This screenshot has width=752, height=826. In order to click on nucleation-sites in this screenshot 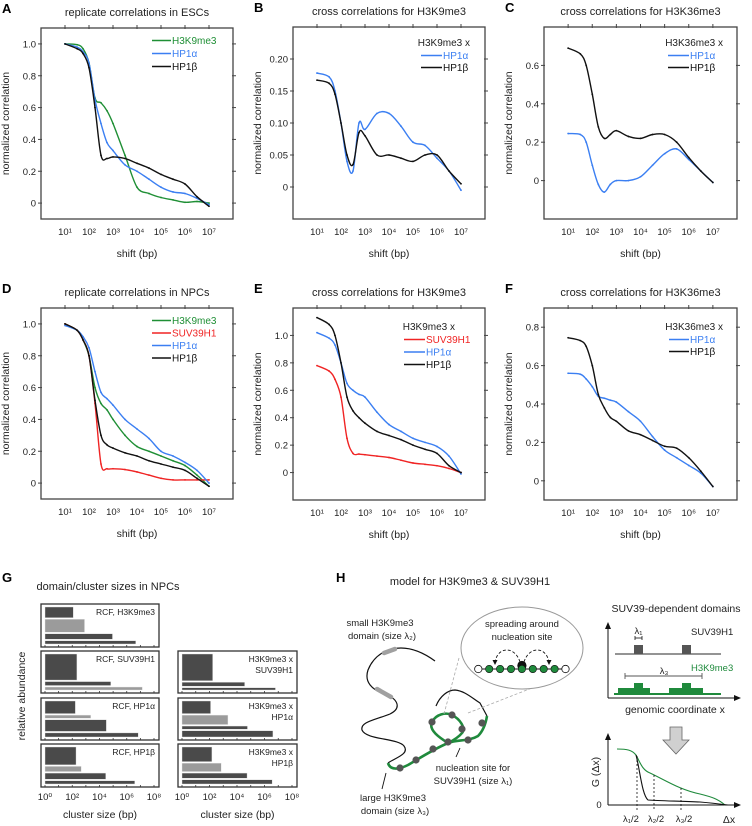, I will do `click(441, 741)`.